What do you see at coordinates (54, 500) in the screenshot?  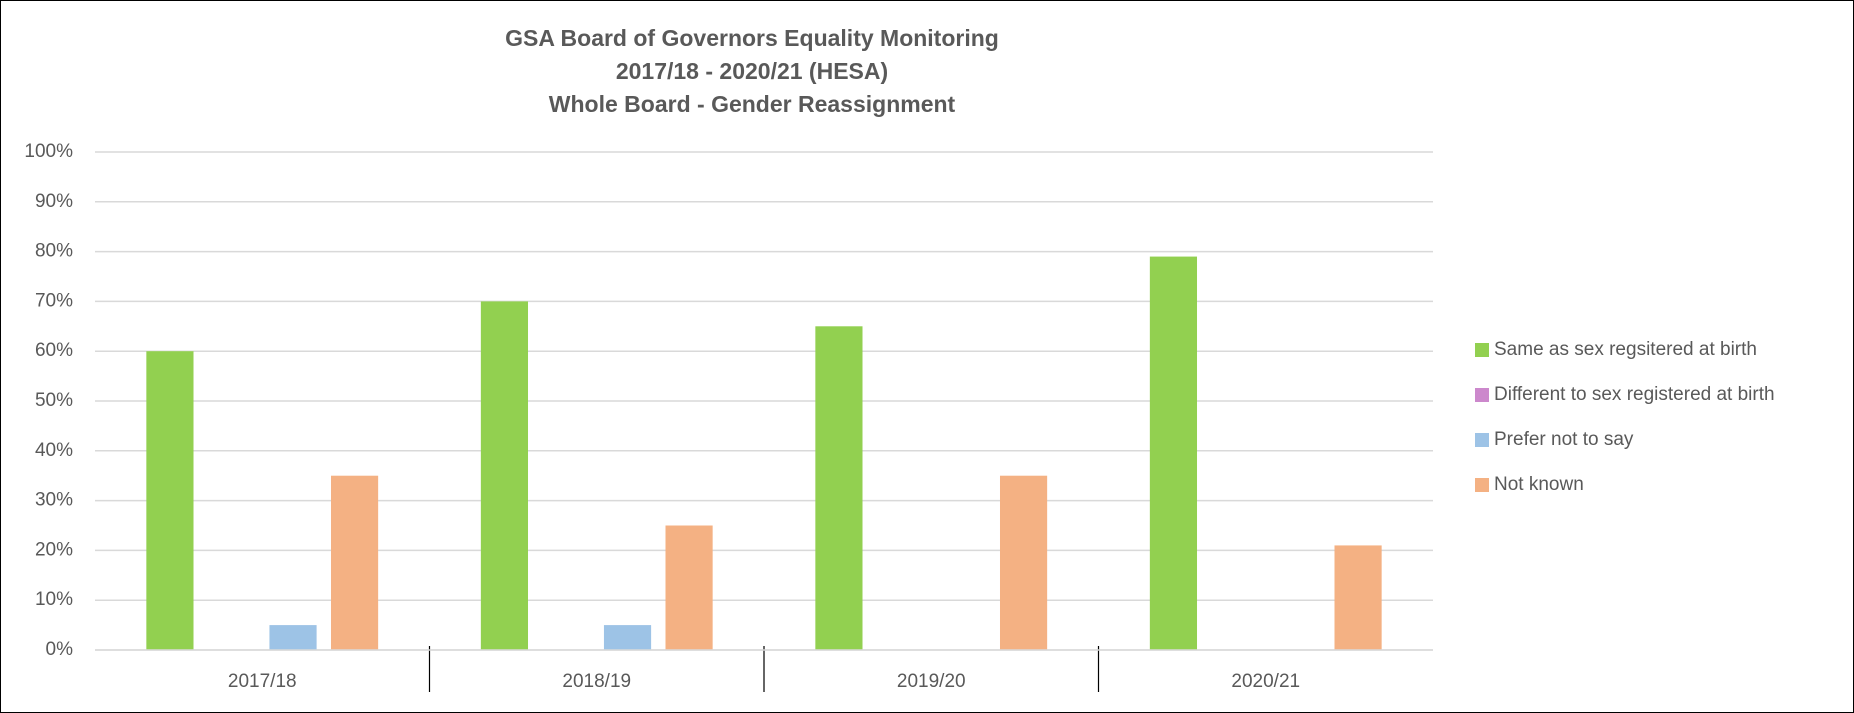 I see `y-tick-label: 30%` at bounding box center [54, 500].